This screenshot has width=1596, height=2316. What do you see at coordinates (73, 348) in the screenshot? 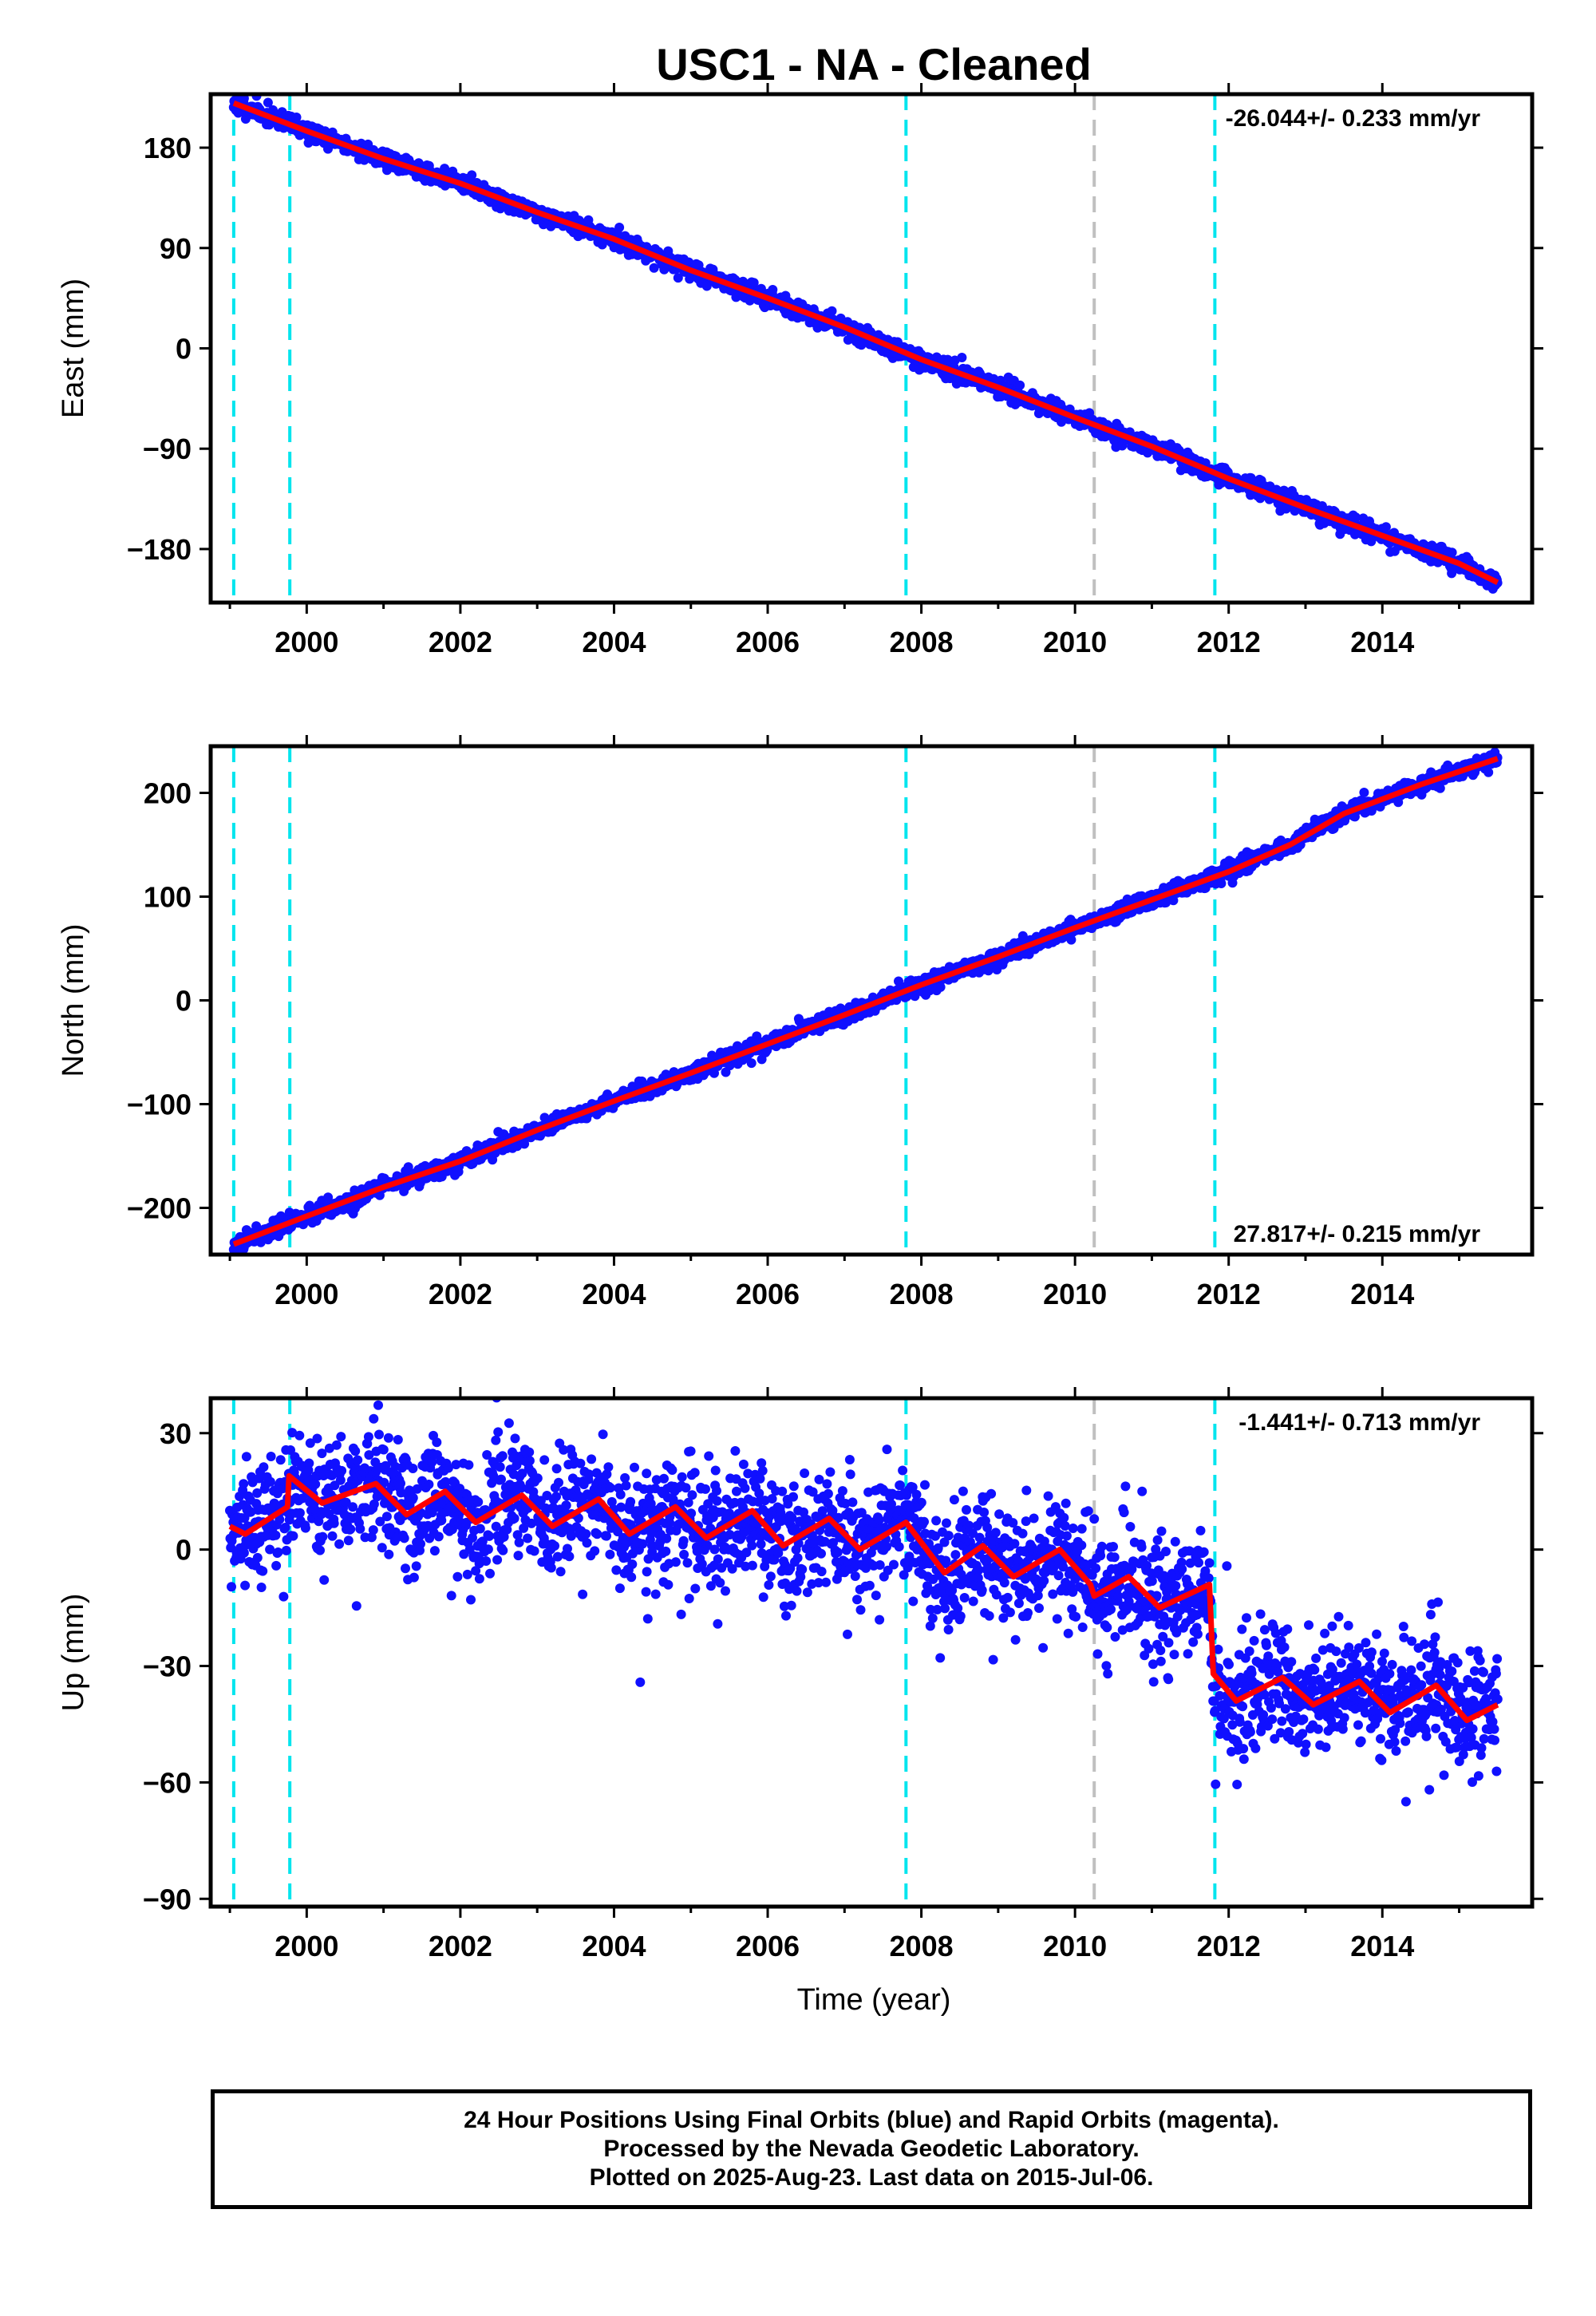
I see `y-axis-title: East (mm)` at bounding box center [73, 348].